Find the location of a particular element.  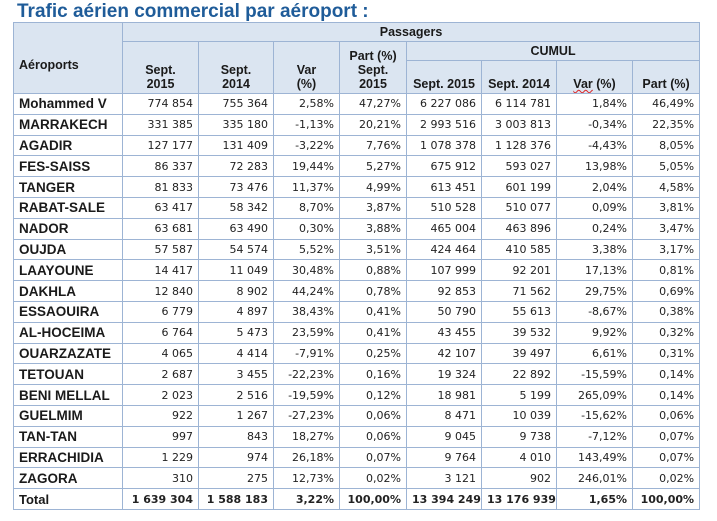

cumul-sept-2014: 13 176 939 is located at coordinates (519, 499).